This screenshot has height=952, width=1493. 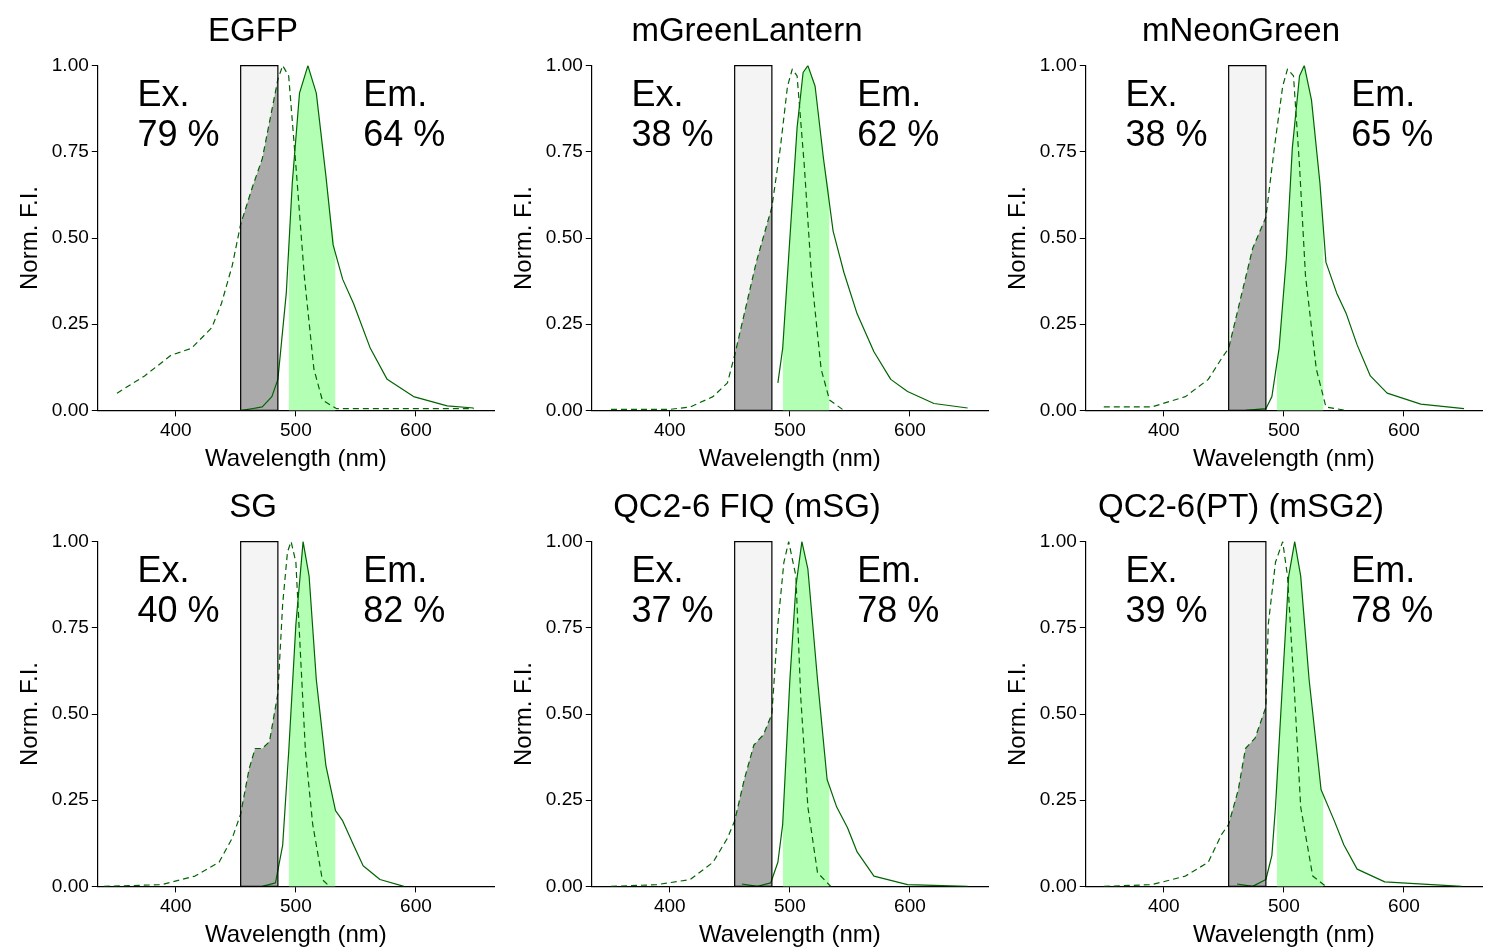 I want to click on annotation: Em. 65 %, so click(x=1392, y=113).